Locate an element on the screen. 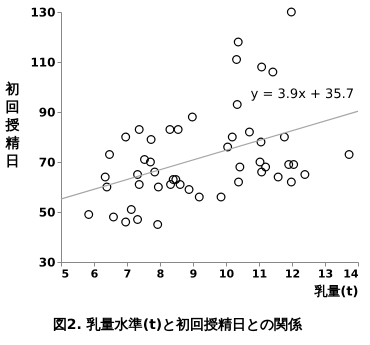 This screenshot has width=370, height=345. y-tick-label: 30 is located at coordinates (47, 263).